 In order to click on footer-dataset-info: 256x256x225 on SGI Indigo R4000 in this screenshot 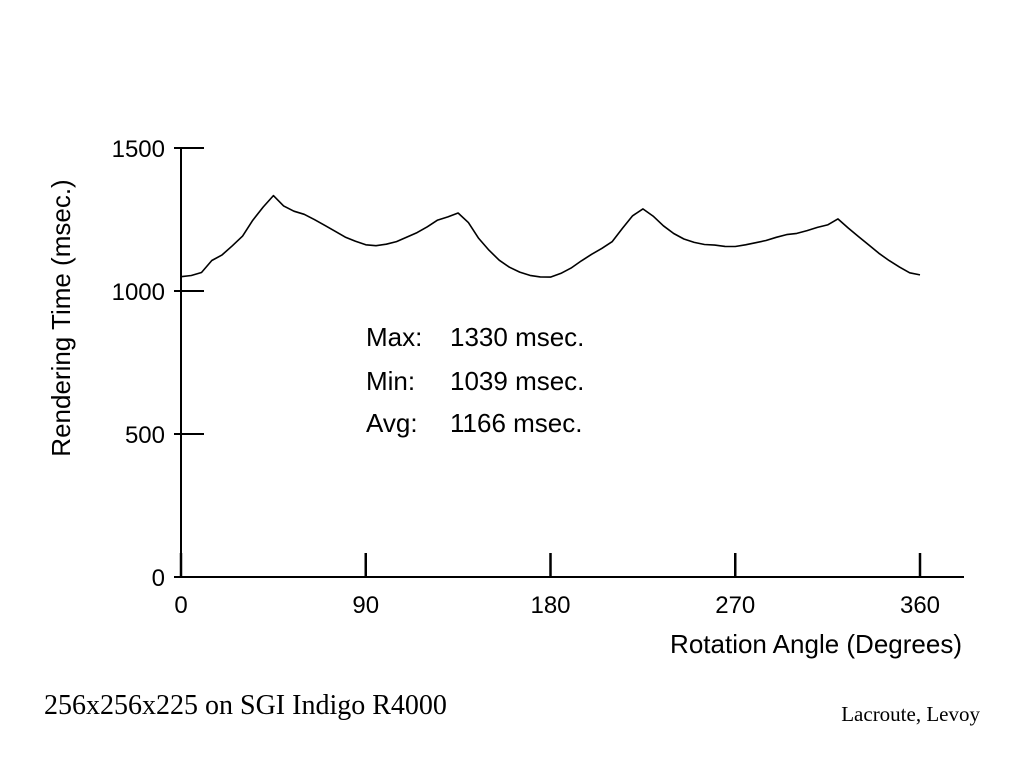, I will do `click(245, 705)`.